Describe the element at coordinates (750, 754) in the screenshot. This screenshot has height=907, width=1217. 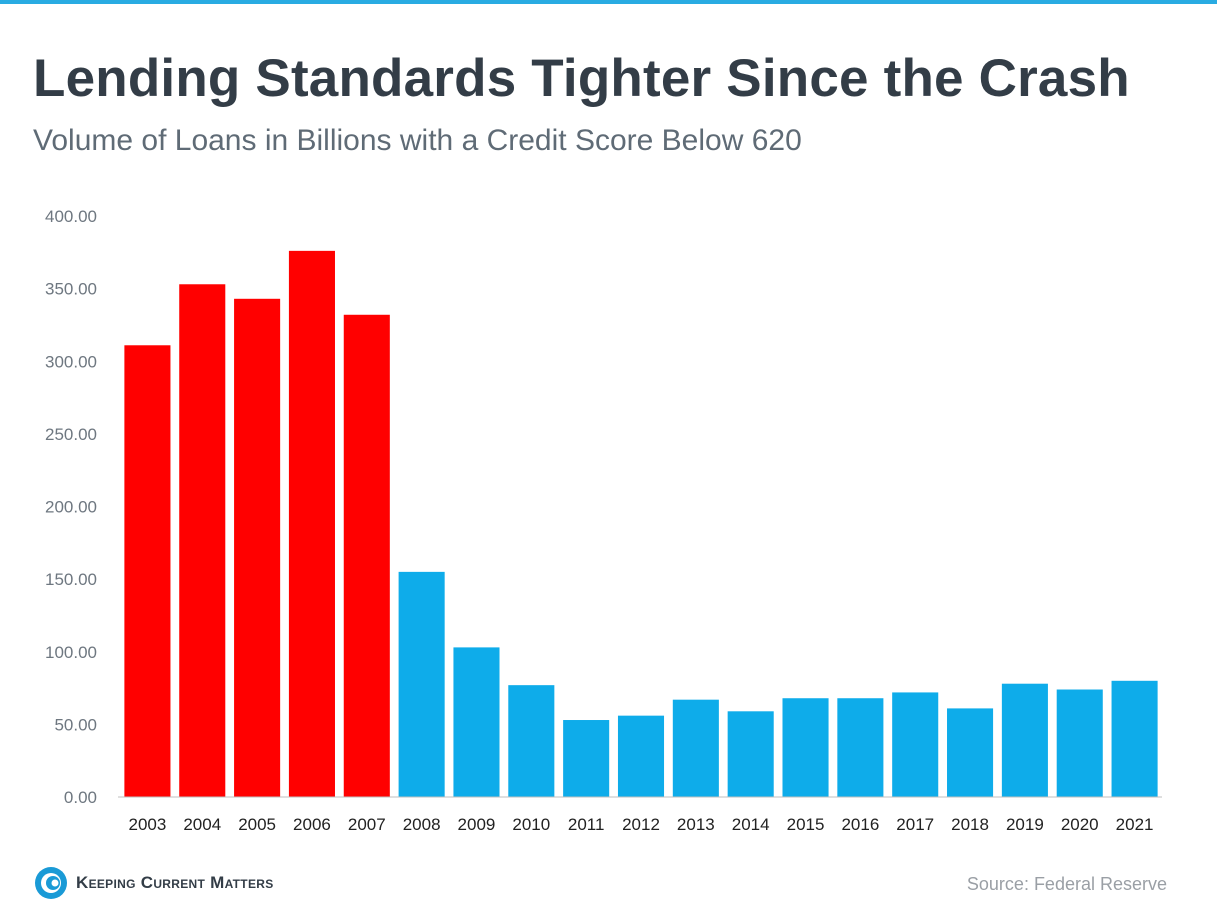
I see `bar-2014` at that location.